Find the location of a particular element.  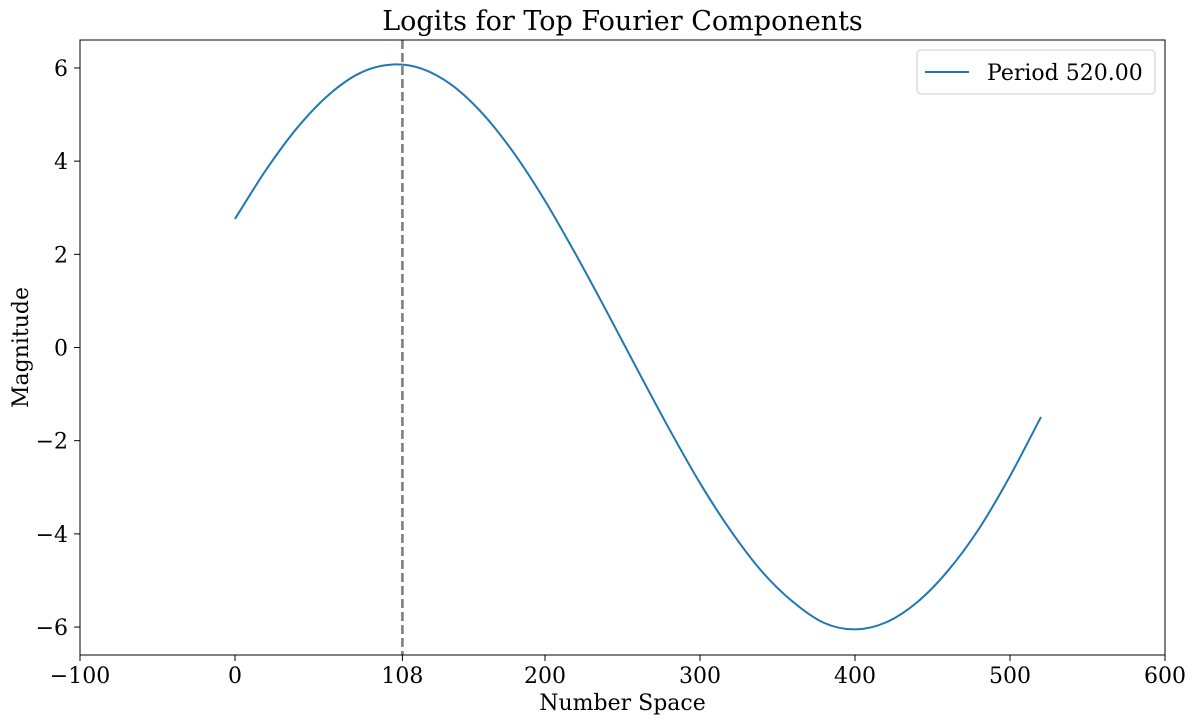

x-tick-label: 300 is located at coordinates (700, 676).